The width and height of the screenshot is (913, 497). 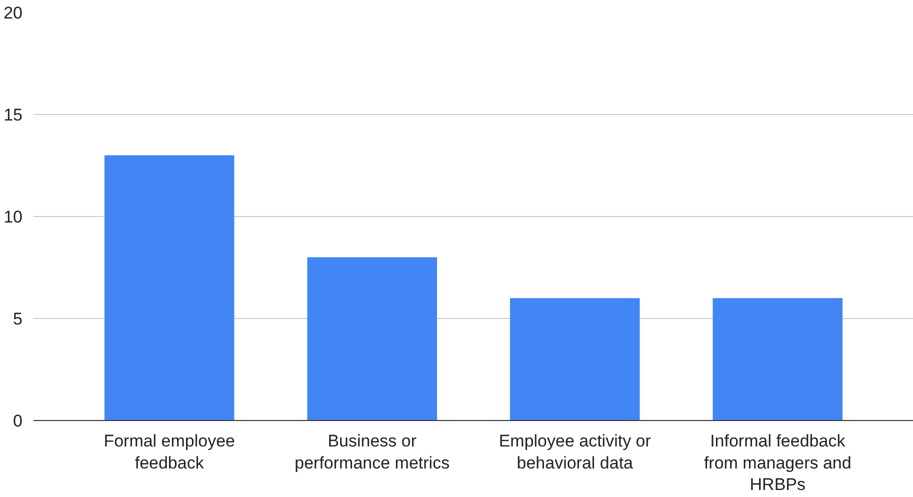 I want to click on y-tick-label: 20, so click(x=13, y=13).